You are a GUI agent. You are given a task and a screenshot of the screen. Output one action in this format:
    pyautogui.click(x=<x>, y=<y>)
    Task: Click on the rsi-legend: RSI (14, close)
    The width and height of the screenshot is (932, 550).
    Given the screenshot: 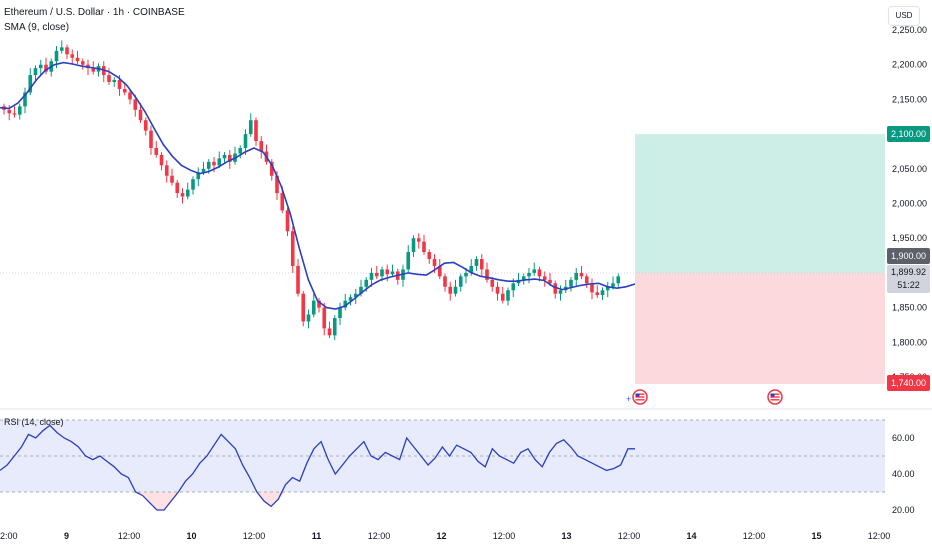 What is the action you would take?
    pyautogui.click(x=34, y=422)
    